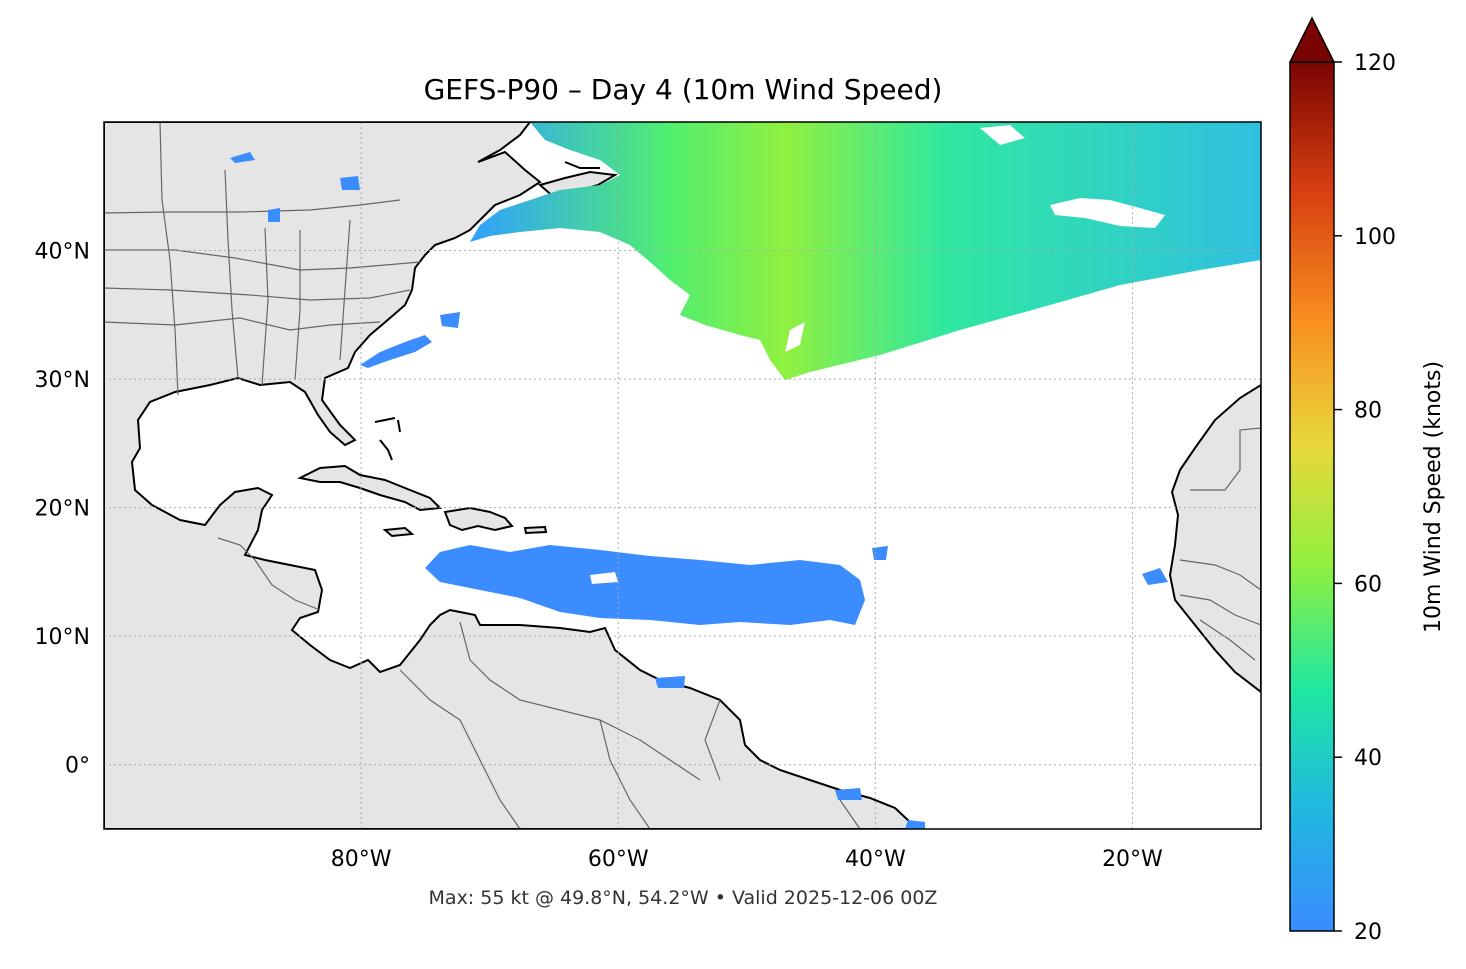 This screenshot has width=1466, height=969. Describe the element at coordinates (1368, 932) in the screenshot. I see `colorbar-tick-label: 20` at that location.